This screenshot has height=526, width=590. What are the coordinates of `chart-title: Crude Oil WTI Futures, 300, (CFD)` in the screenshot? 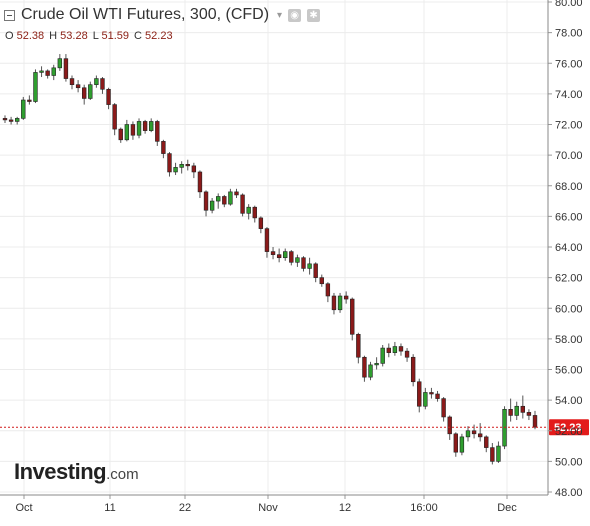 It's located at (145, 14).